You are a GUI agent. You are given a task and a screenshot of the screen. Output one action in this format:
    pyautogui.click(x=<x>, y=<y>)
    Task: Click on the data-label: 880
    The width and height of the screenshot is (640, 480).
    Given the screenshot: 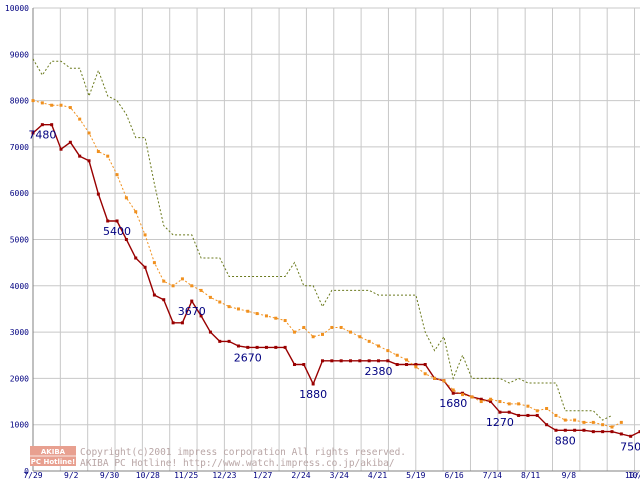 What is the action you would take?
    pyautogui.click(x=565, y=440)
    